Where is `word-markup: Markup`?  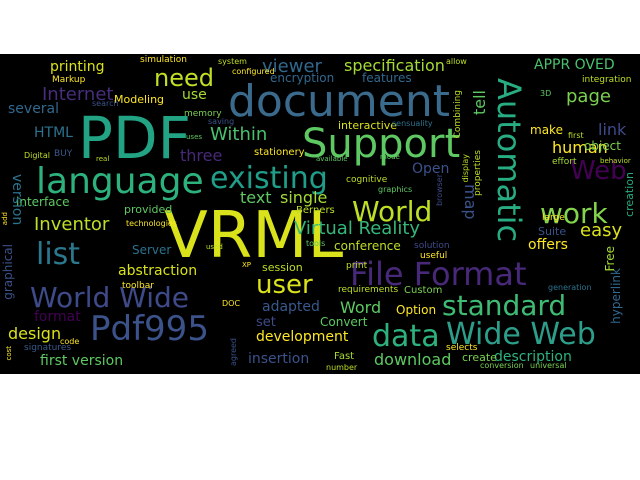 word-markup: Markup is located at coordinates (69, 80).